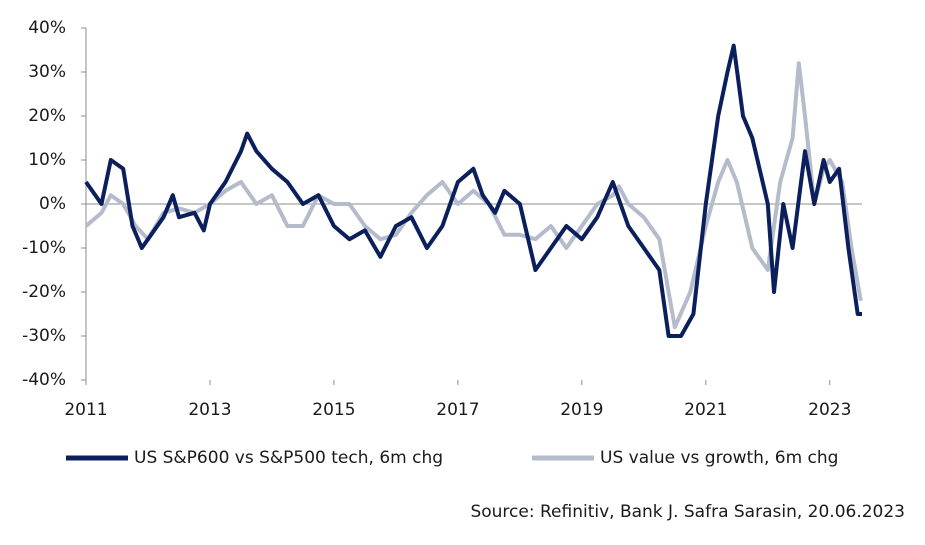  Describe the element at coordinates (209, 410) in the screenshot. I see `x-tick-label: 2013` at that location.